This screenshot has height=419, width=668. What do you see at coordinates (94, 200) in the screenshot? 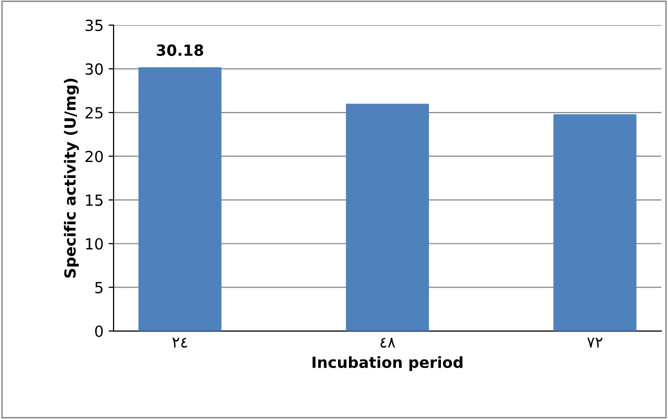
I see `y-tick-label: 15` at bounding box center [94, 200].